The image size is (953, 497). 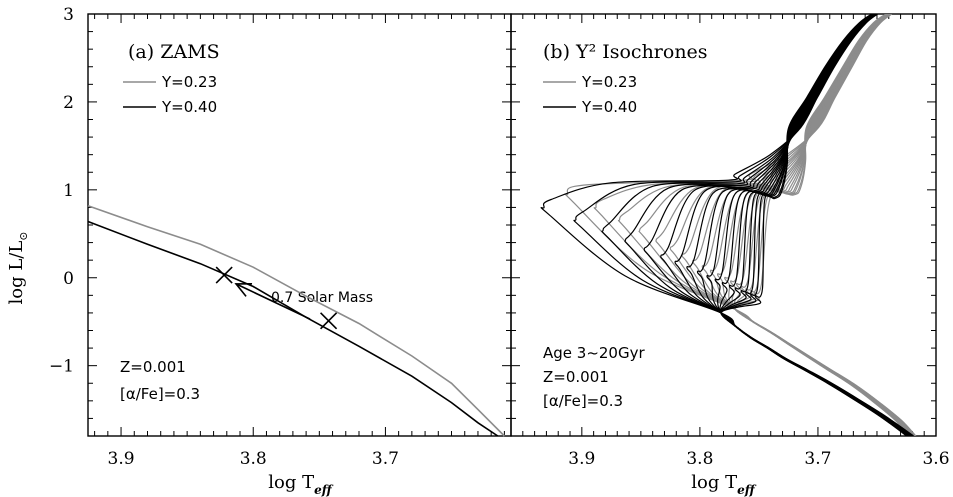 I want to click on x-tick-label-a: 3.7, so click(x=385, y=459).